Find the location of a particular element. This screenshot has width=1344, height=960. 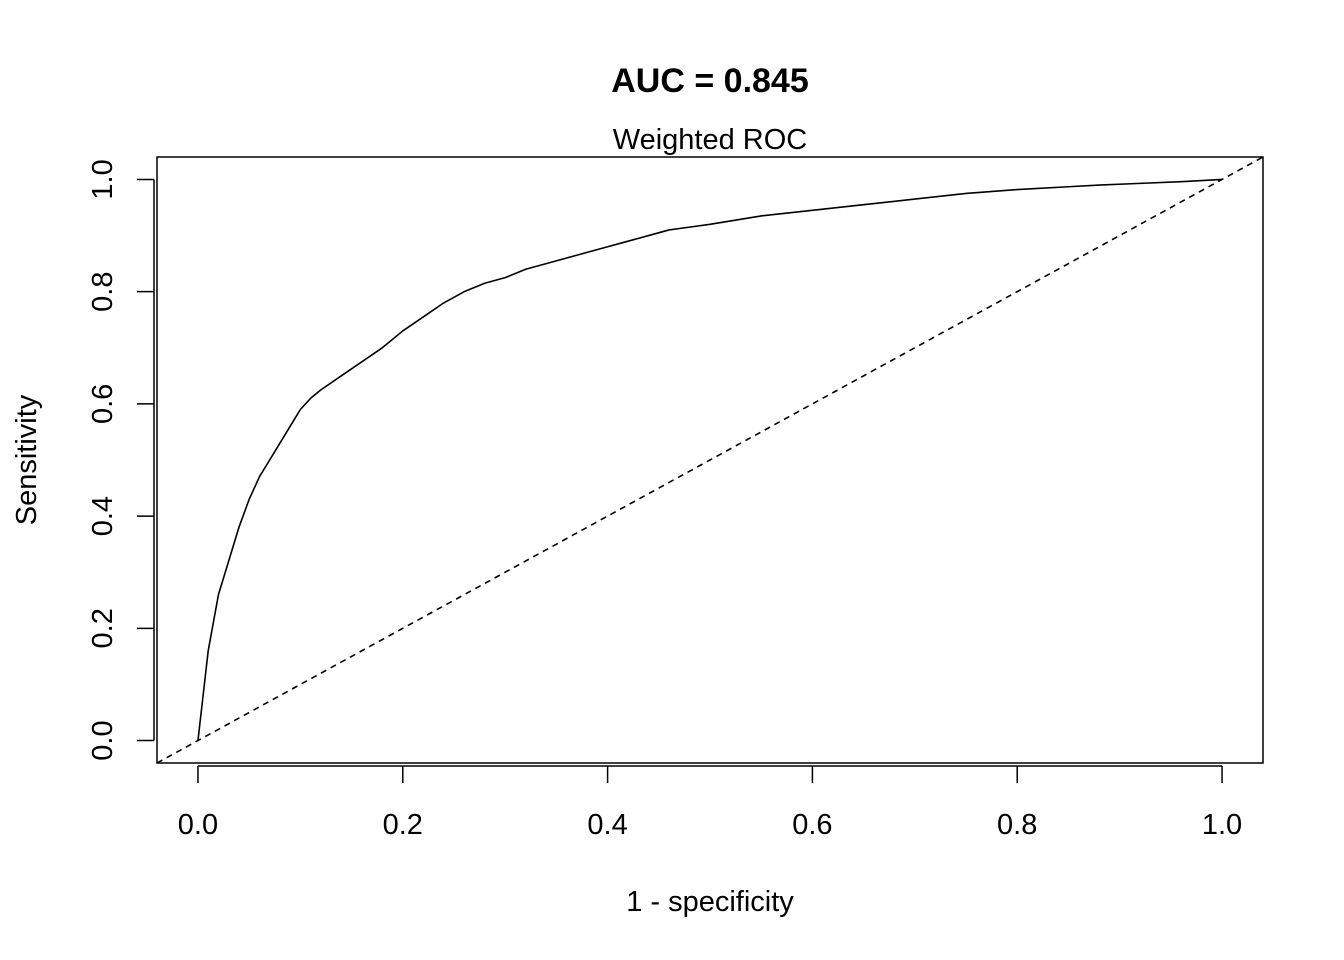

x-tick-label: 1.0 is located at coordinates (1222, 825).